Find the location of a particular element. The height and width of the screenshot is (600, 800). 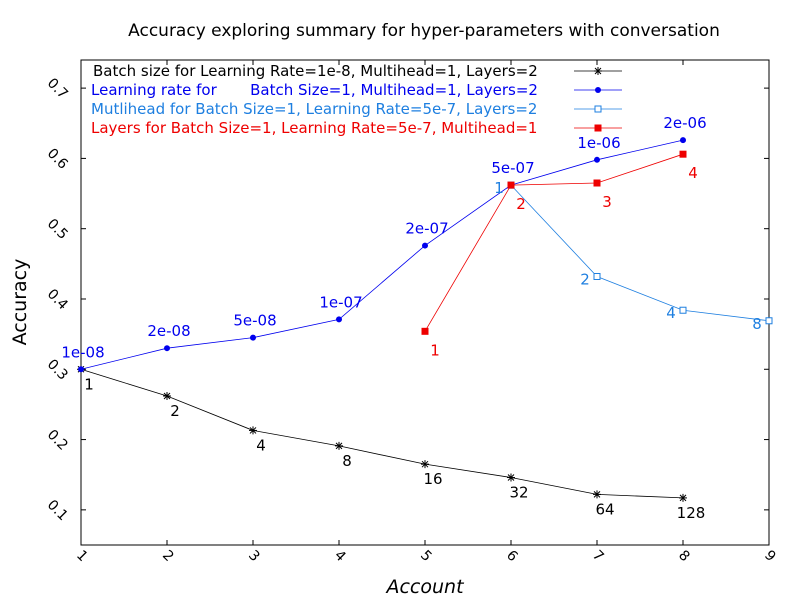

y-tick-label: 0.6 is located at coordinates (57, 159).